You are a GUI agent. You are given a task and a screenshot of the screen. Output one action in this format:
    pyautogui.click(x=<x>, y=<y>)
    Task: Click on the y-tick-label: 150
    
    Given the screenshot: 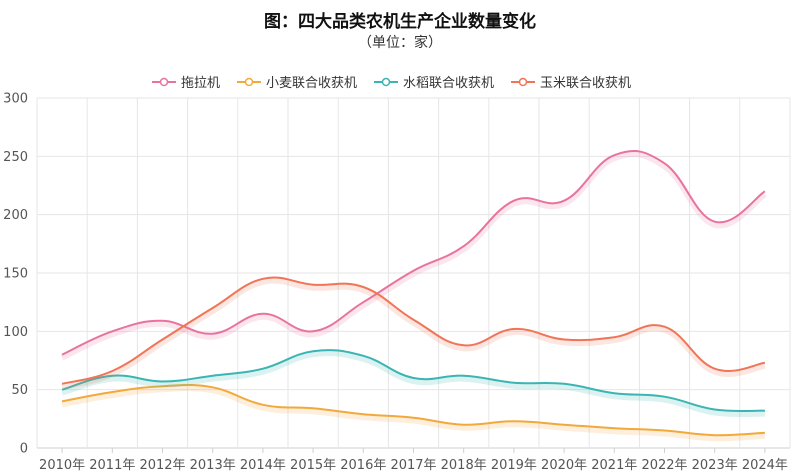 What is the action you would take?
    pyautogui.click(x=15, y=274)
    